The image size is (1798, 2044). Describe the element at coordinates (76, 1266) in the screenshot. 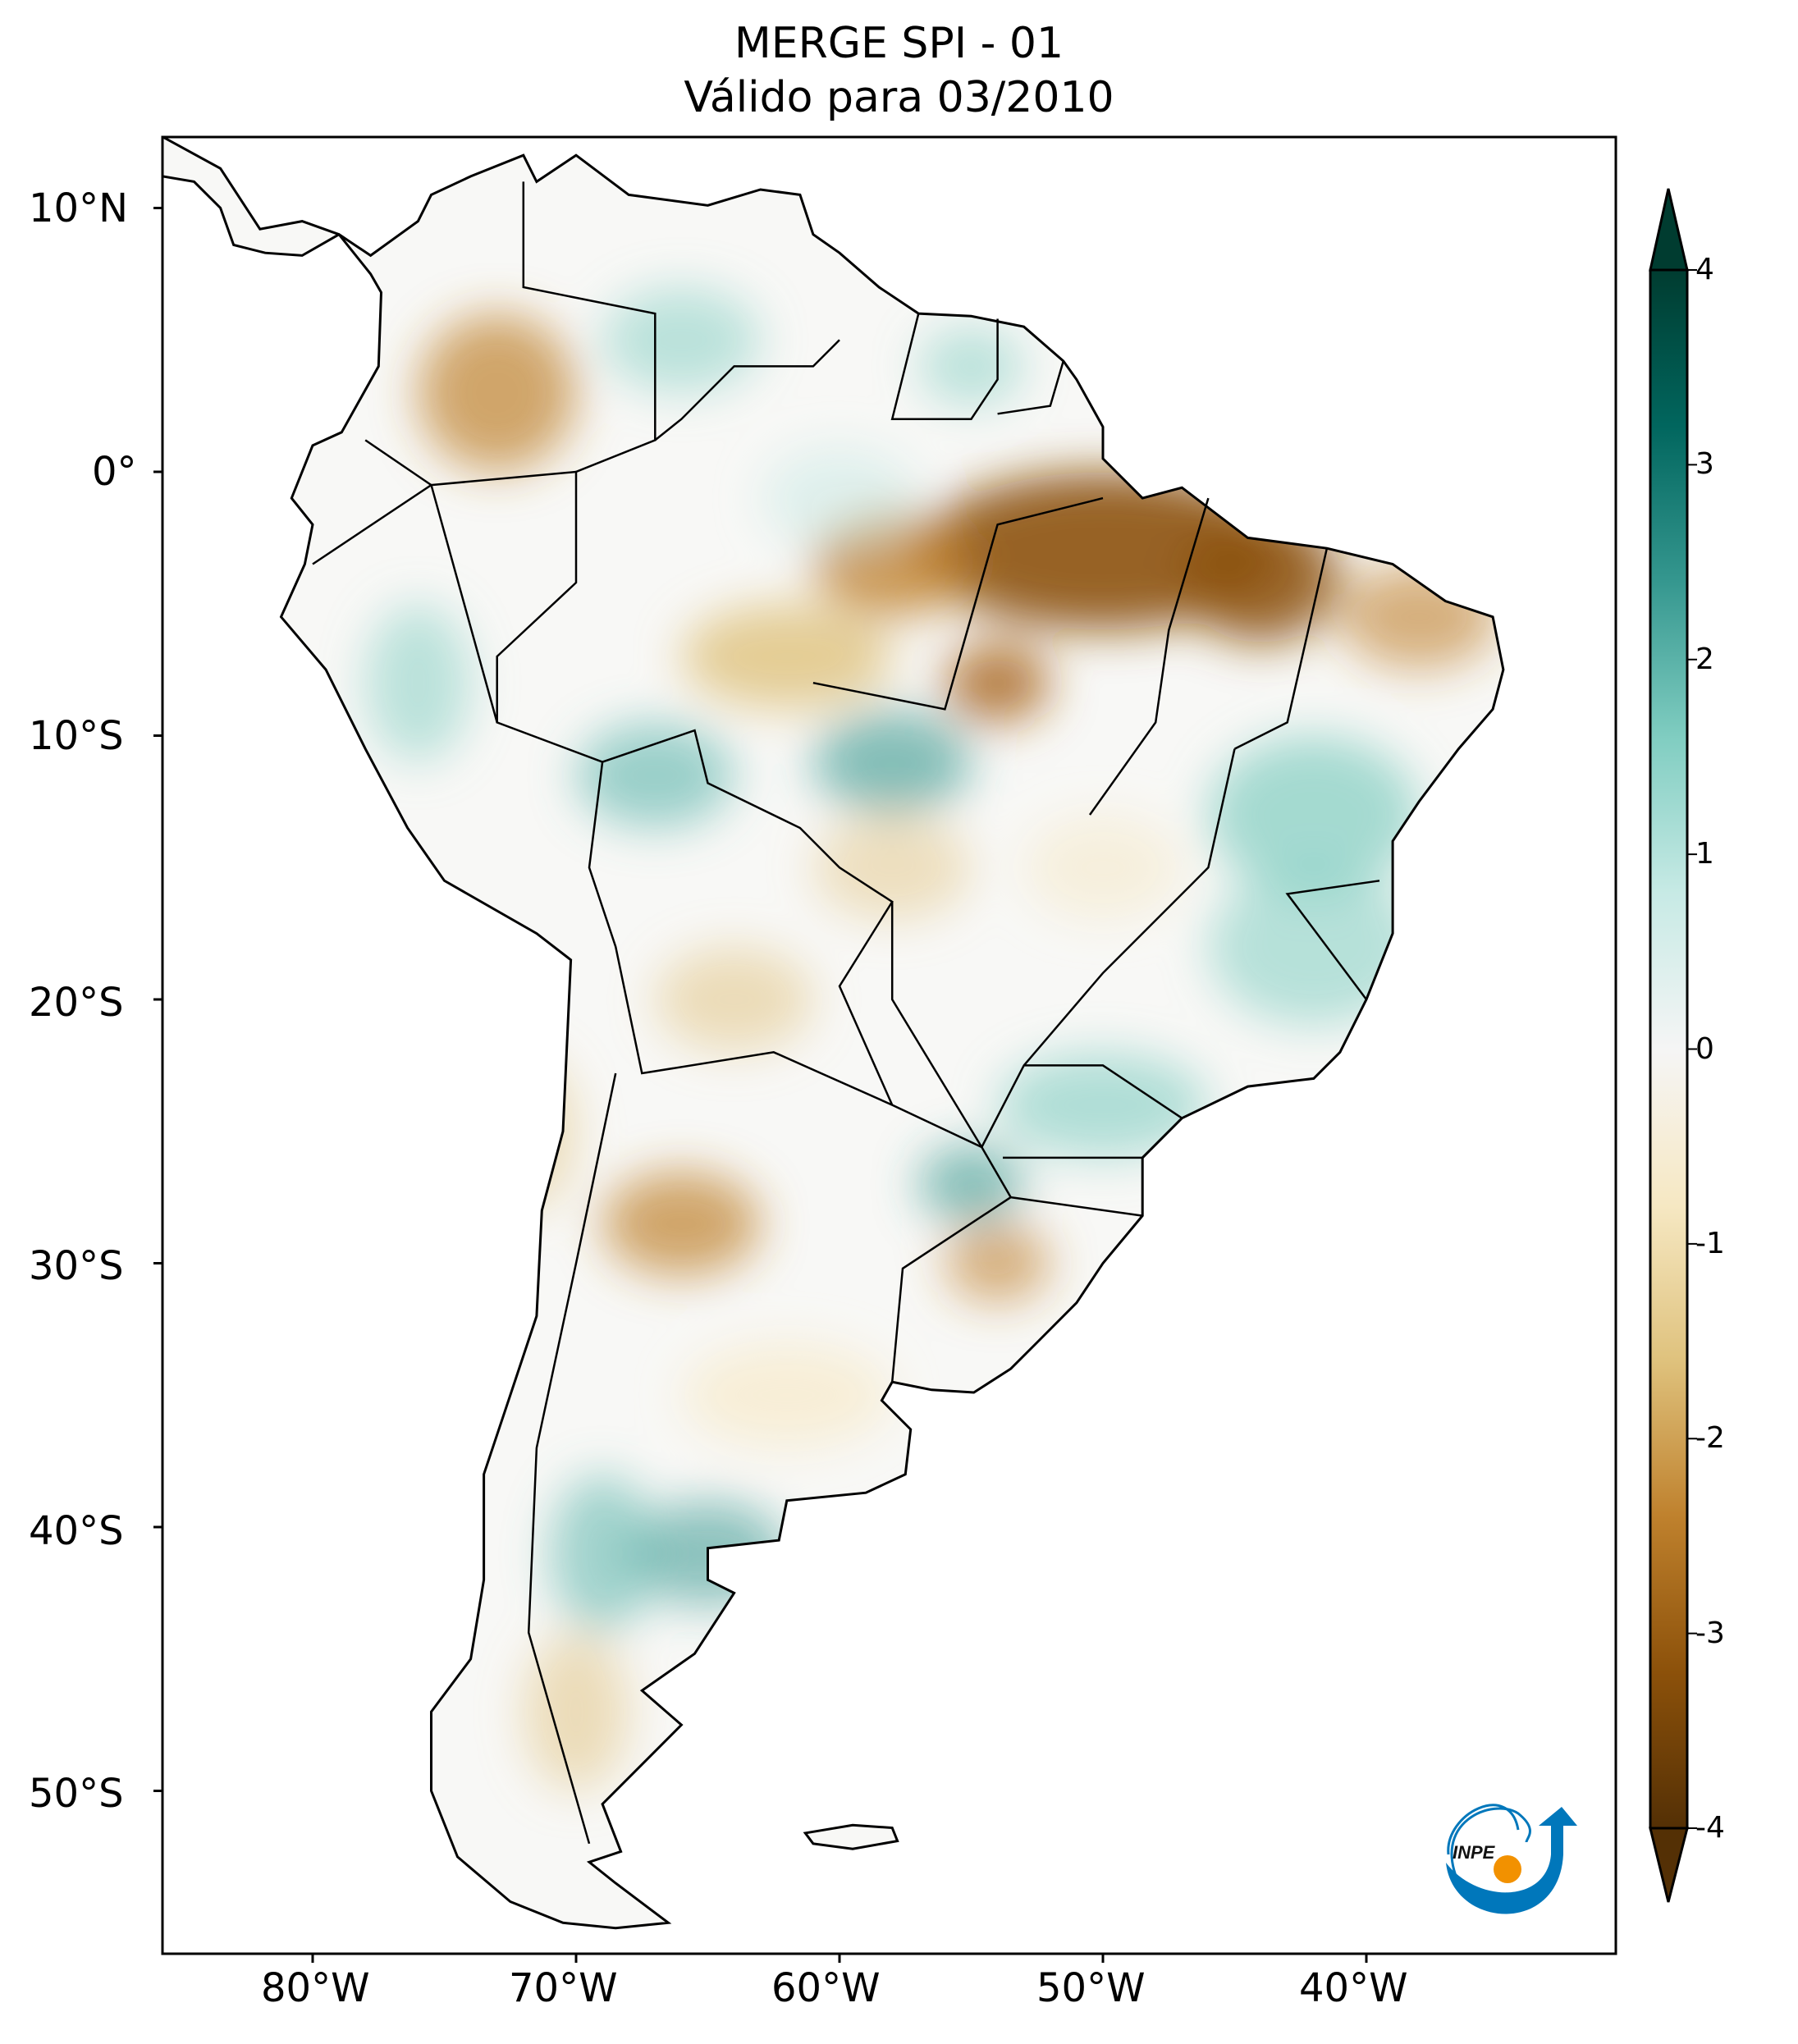

I see `lat-tick-30s: 30°S` at that location.